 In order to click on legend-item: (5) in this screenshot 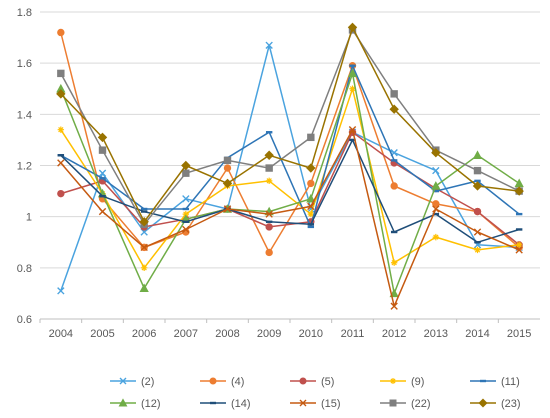, I will do `click(312, 382)`.